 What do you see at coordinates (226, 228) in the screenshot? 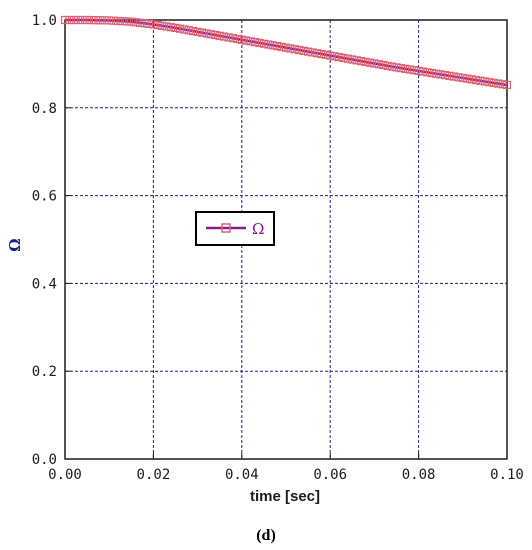
I see `legend-marker` at bounding box center [226, 228].